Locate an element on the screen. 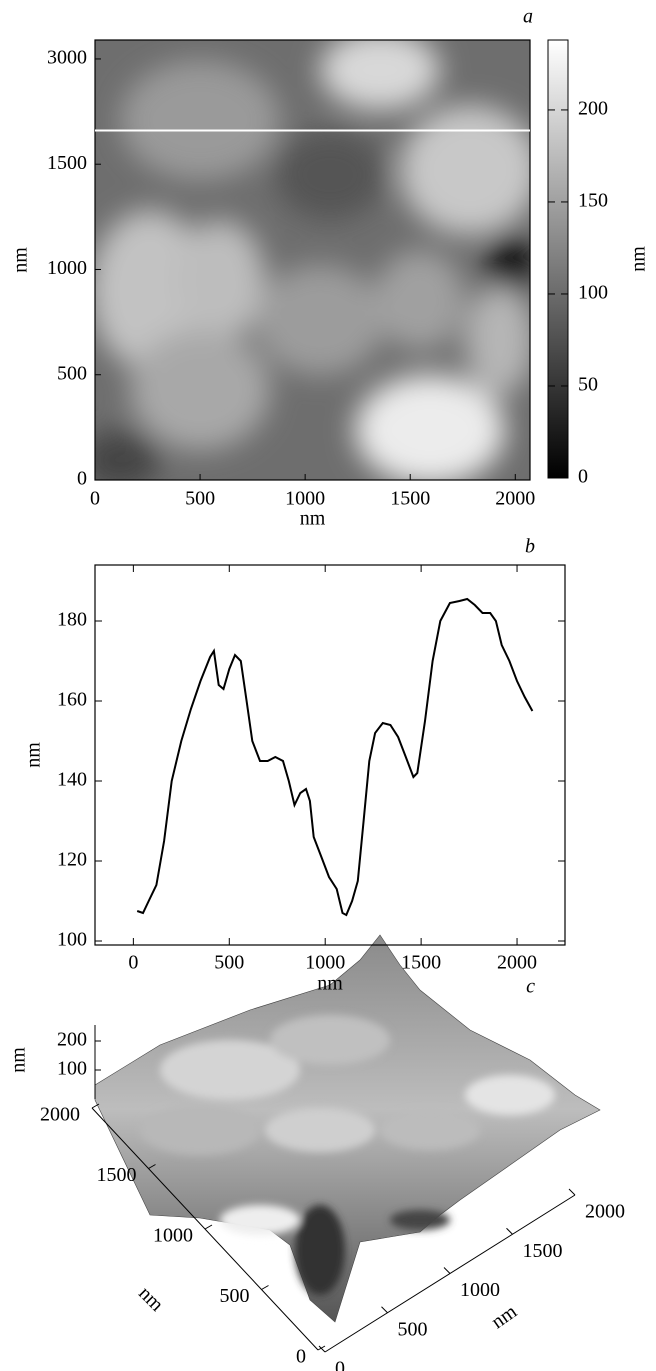 Image resolution: width=656 pixels, height=1371 pixels. y-tick-label: 2000 is located at coordinates (60, 1115).